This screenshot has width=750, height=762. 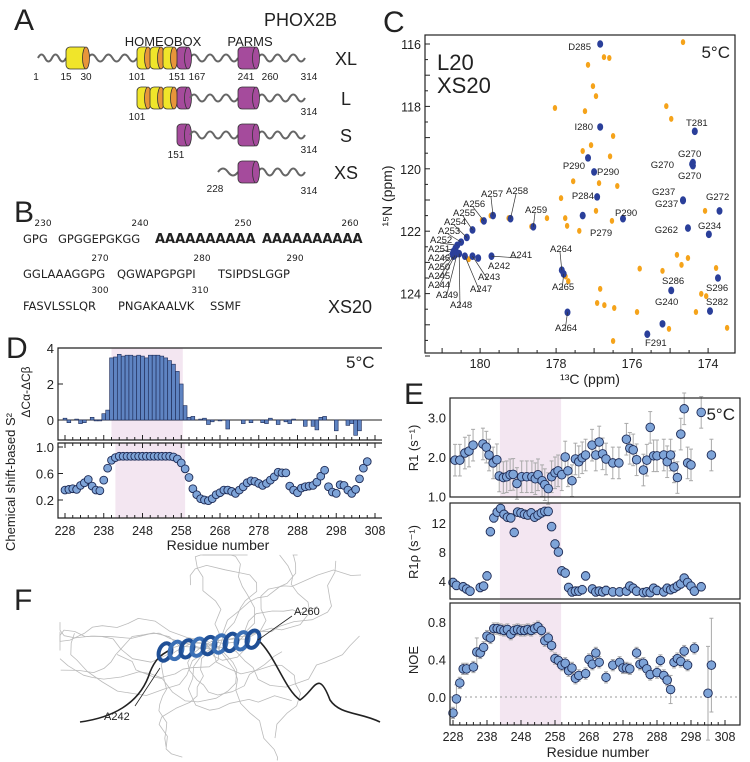 What do you see at coordinates (50, 384) in the screenshot?
I see `y-tick-label: 2` at bounding box center [50, 384].